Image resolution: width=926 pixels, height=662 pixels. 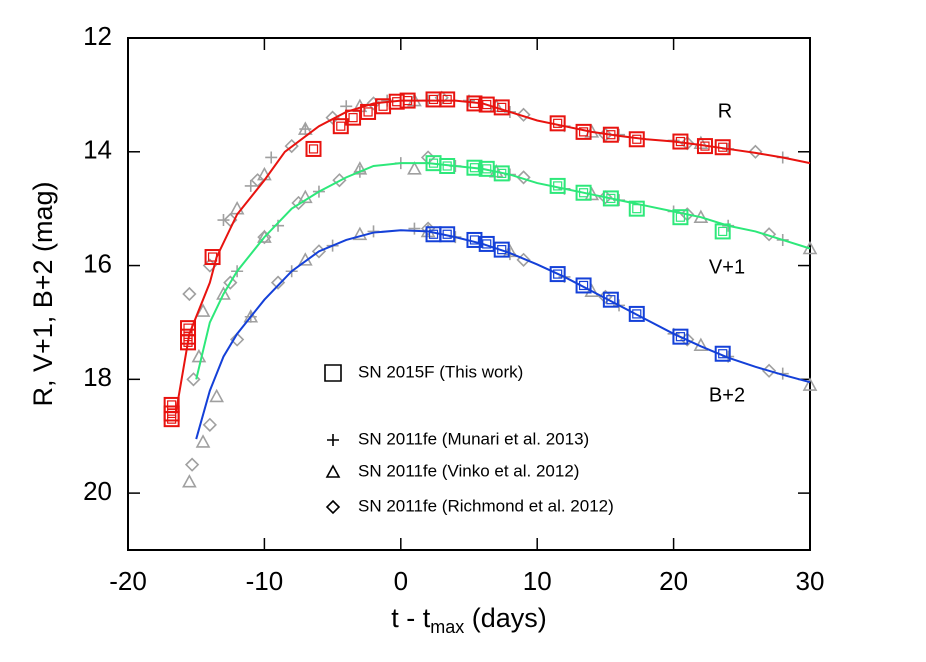 I want to click on y-tick-label: 14, so click(x=97, y=150).